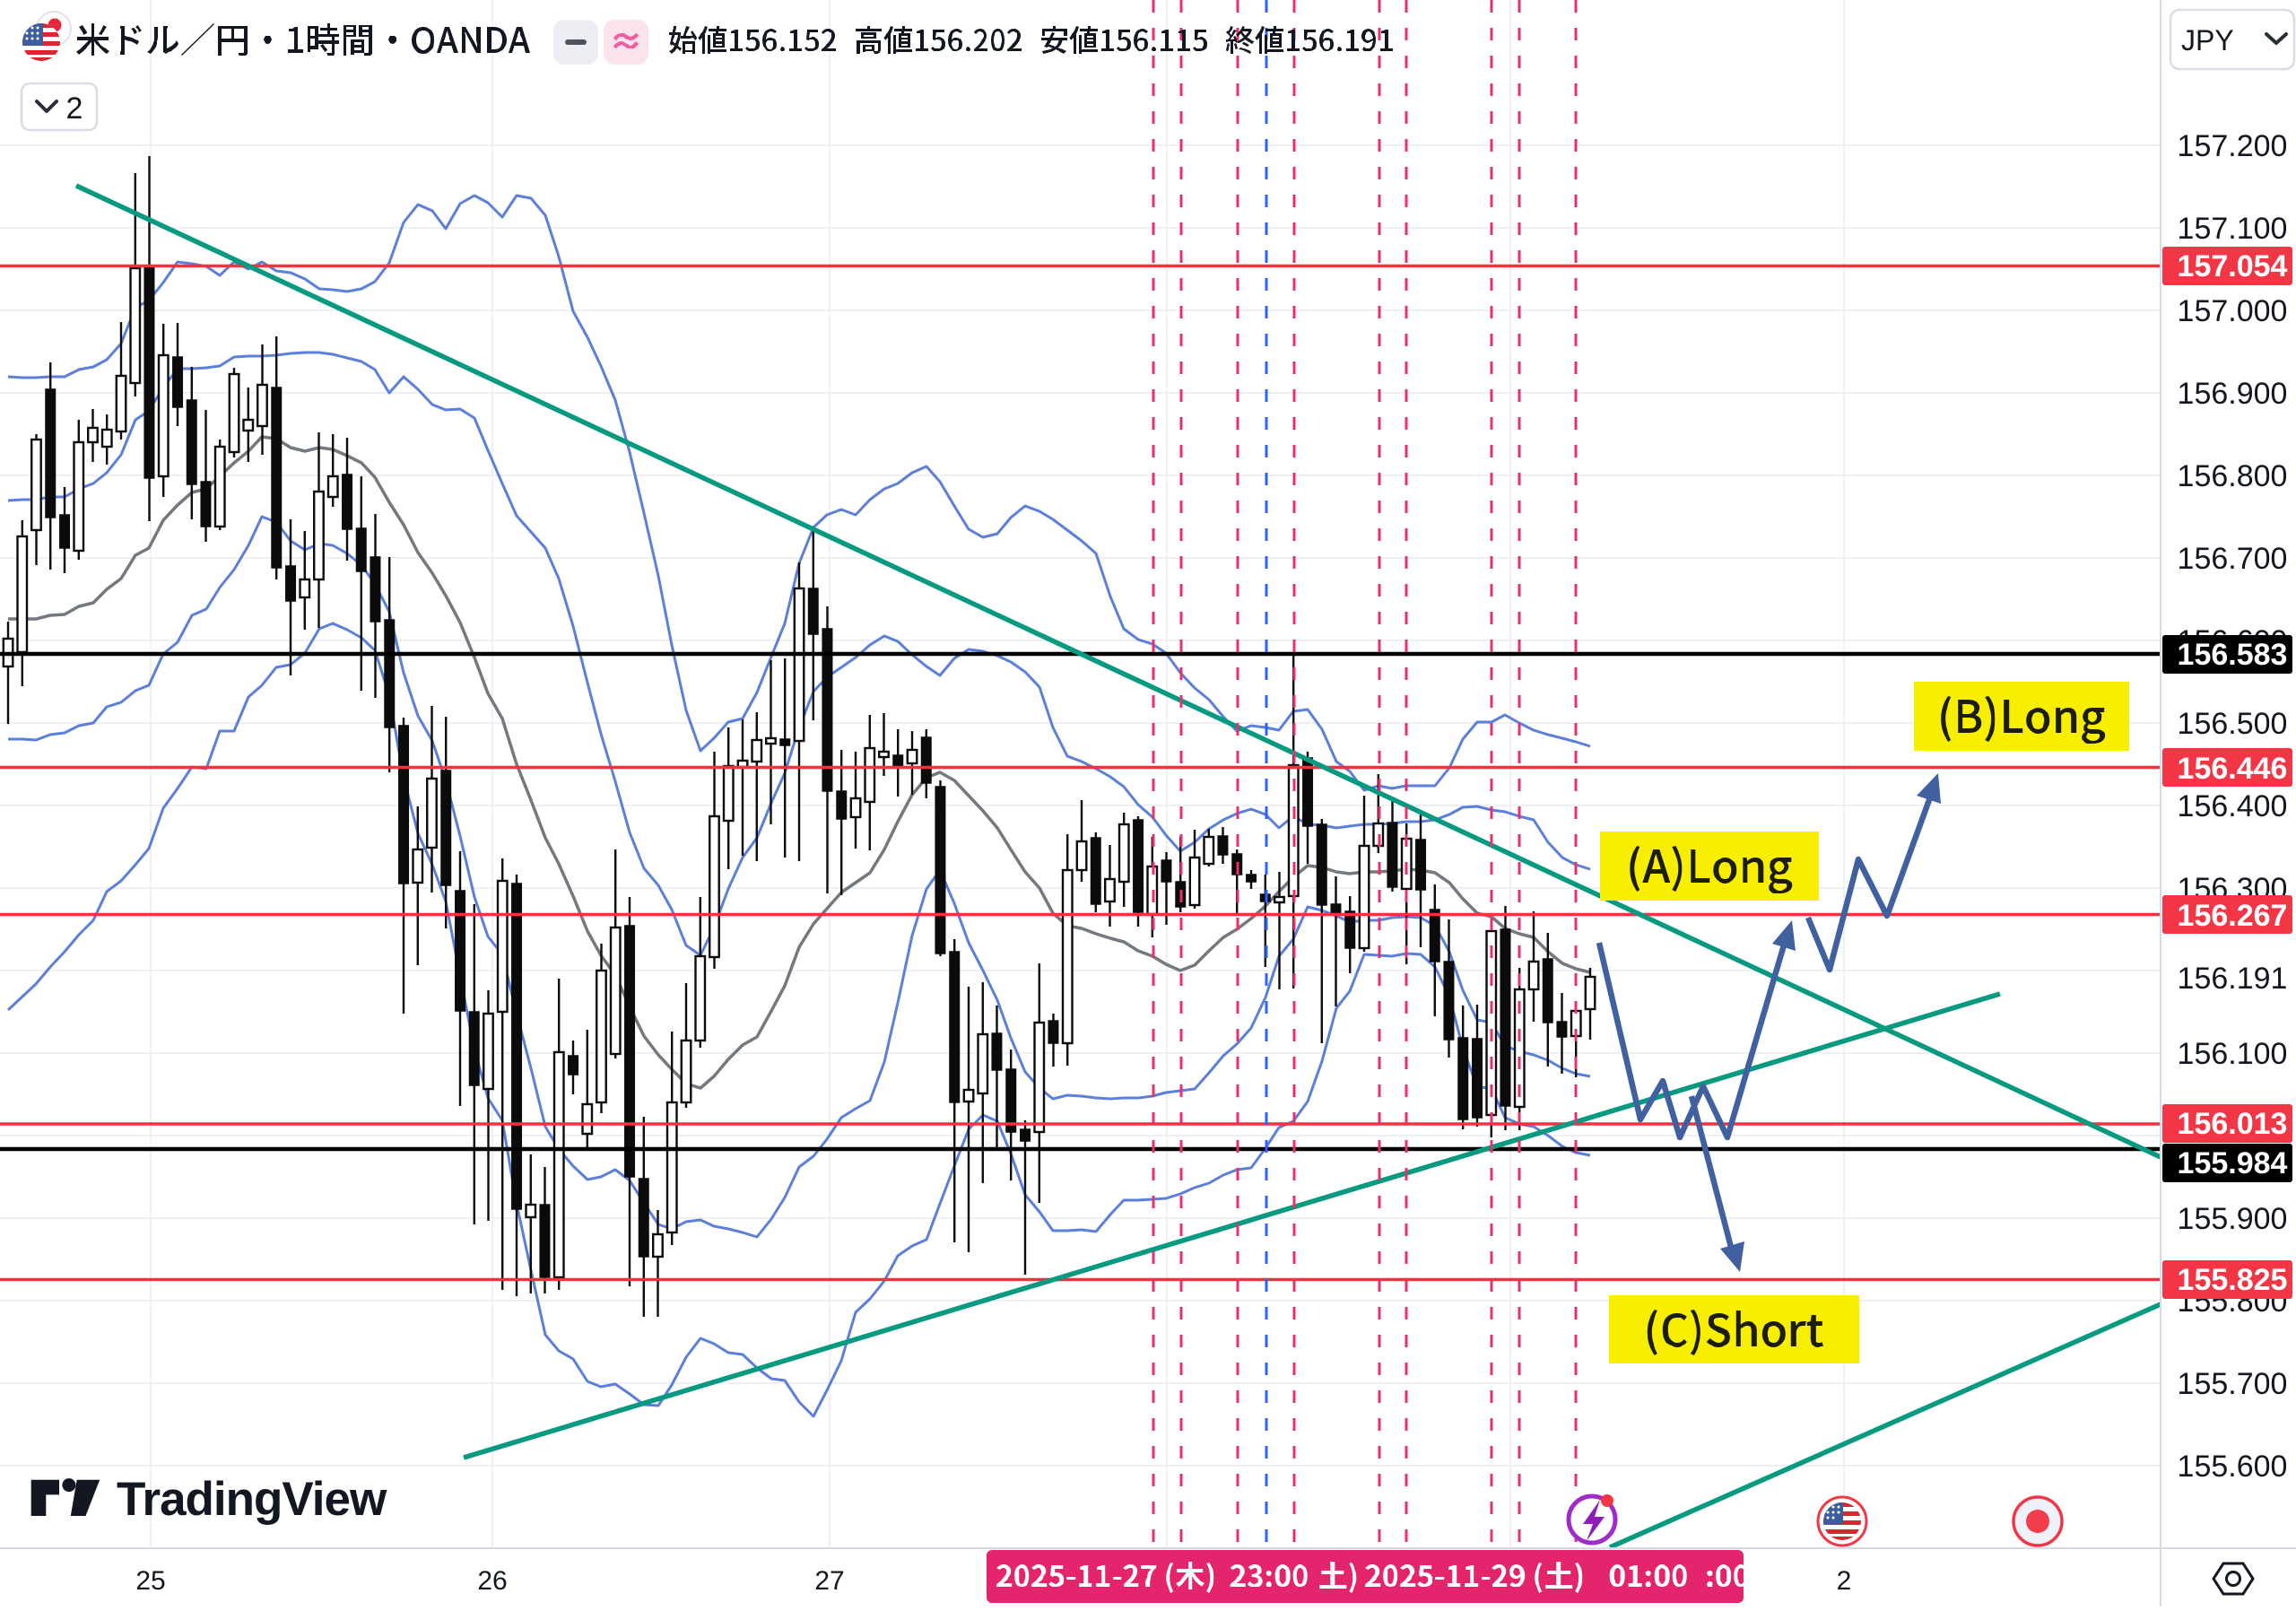 This screenshot has height=1611, width=2296. What do you see at coordinates (492, 1581) in the screenshot?
I see `svg-text: 26` at bounding box center [492, 1581].